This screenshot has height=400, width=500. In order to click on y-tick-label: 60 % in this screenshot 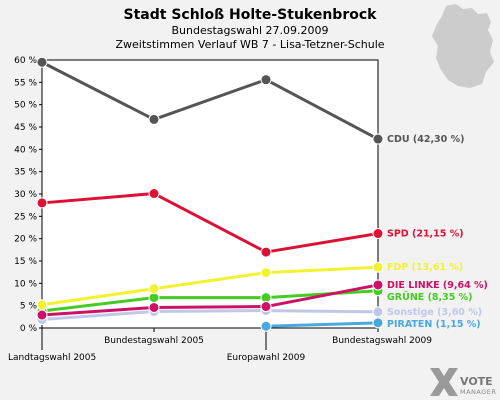, I will do `click(25, 61)`.